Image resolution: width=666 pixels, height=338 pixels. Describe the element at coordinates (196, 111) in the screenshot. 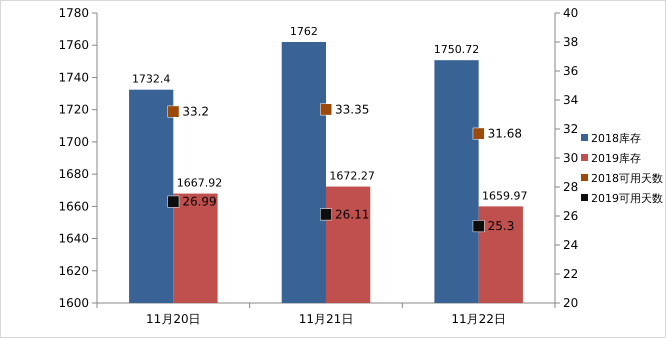

I see `data-label: 33.2` at that location.